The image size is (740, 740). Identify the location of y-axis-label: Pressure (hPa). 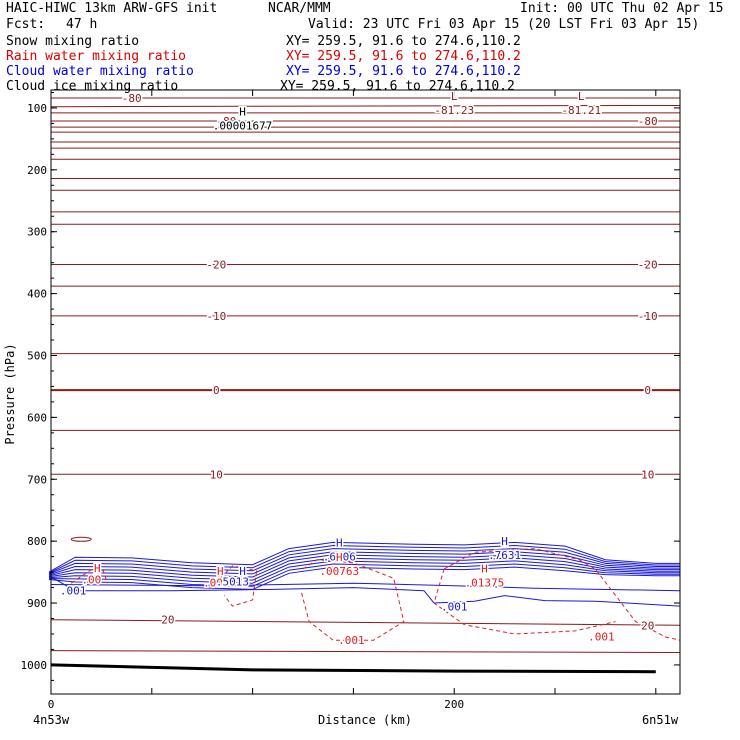
(10, 393).